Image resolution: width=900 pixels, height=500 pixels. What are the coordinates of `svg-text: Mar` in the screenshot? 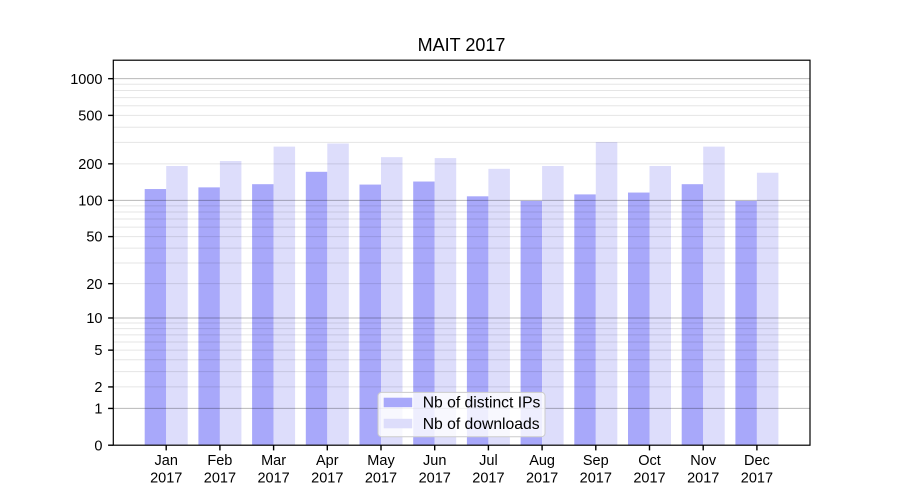 It's located at (273, 461).